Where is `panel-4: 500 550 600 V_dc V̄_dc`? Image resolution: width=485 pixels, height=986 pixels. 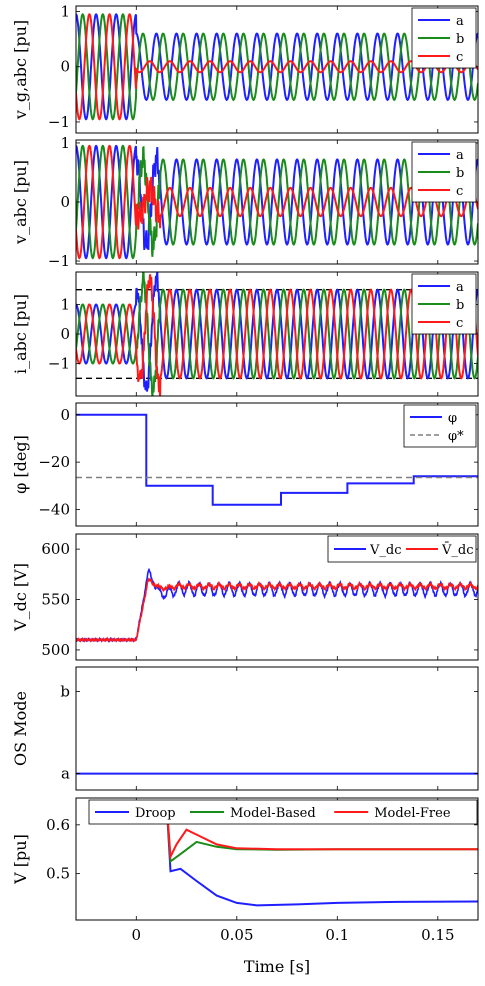 panel-4: 500 550 600 V_dc V̄_dc is located at coordinates (260, 597).